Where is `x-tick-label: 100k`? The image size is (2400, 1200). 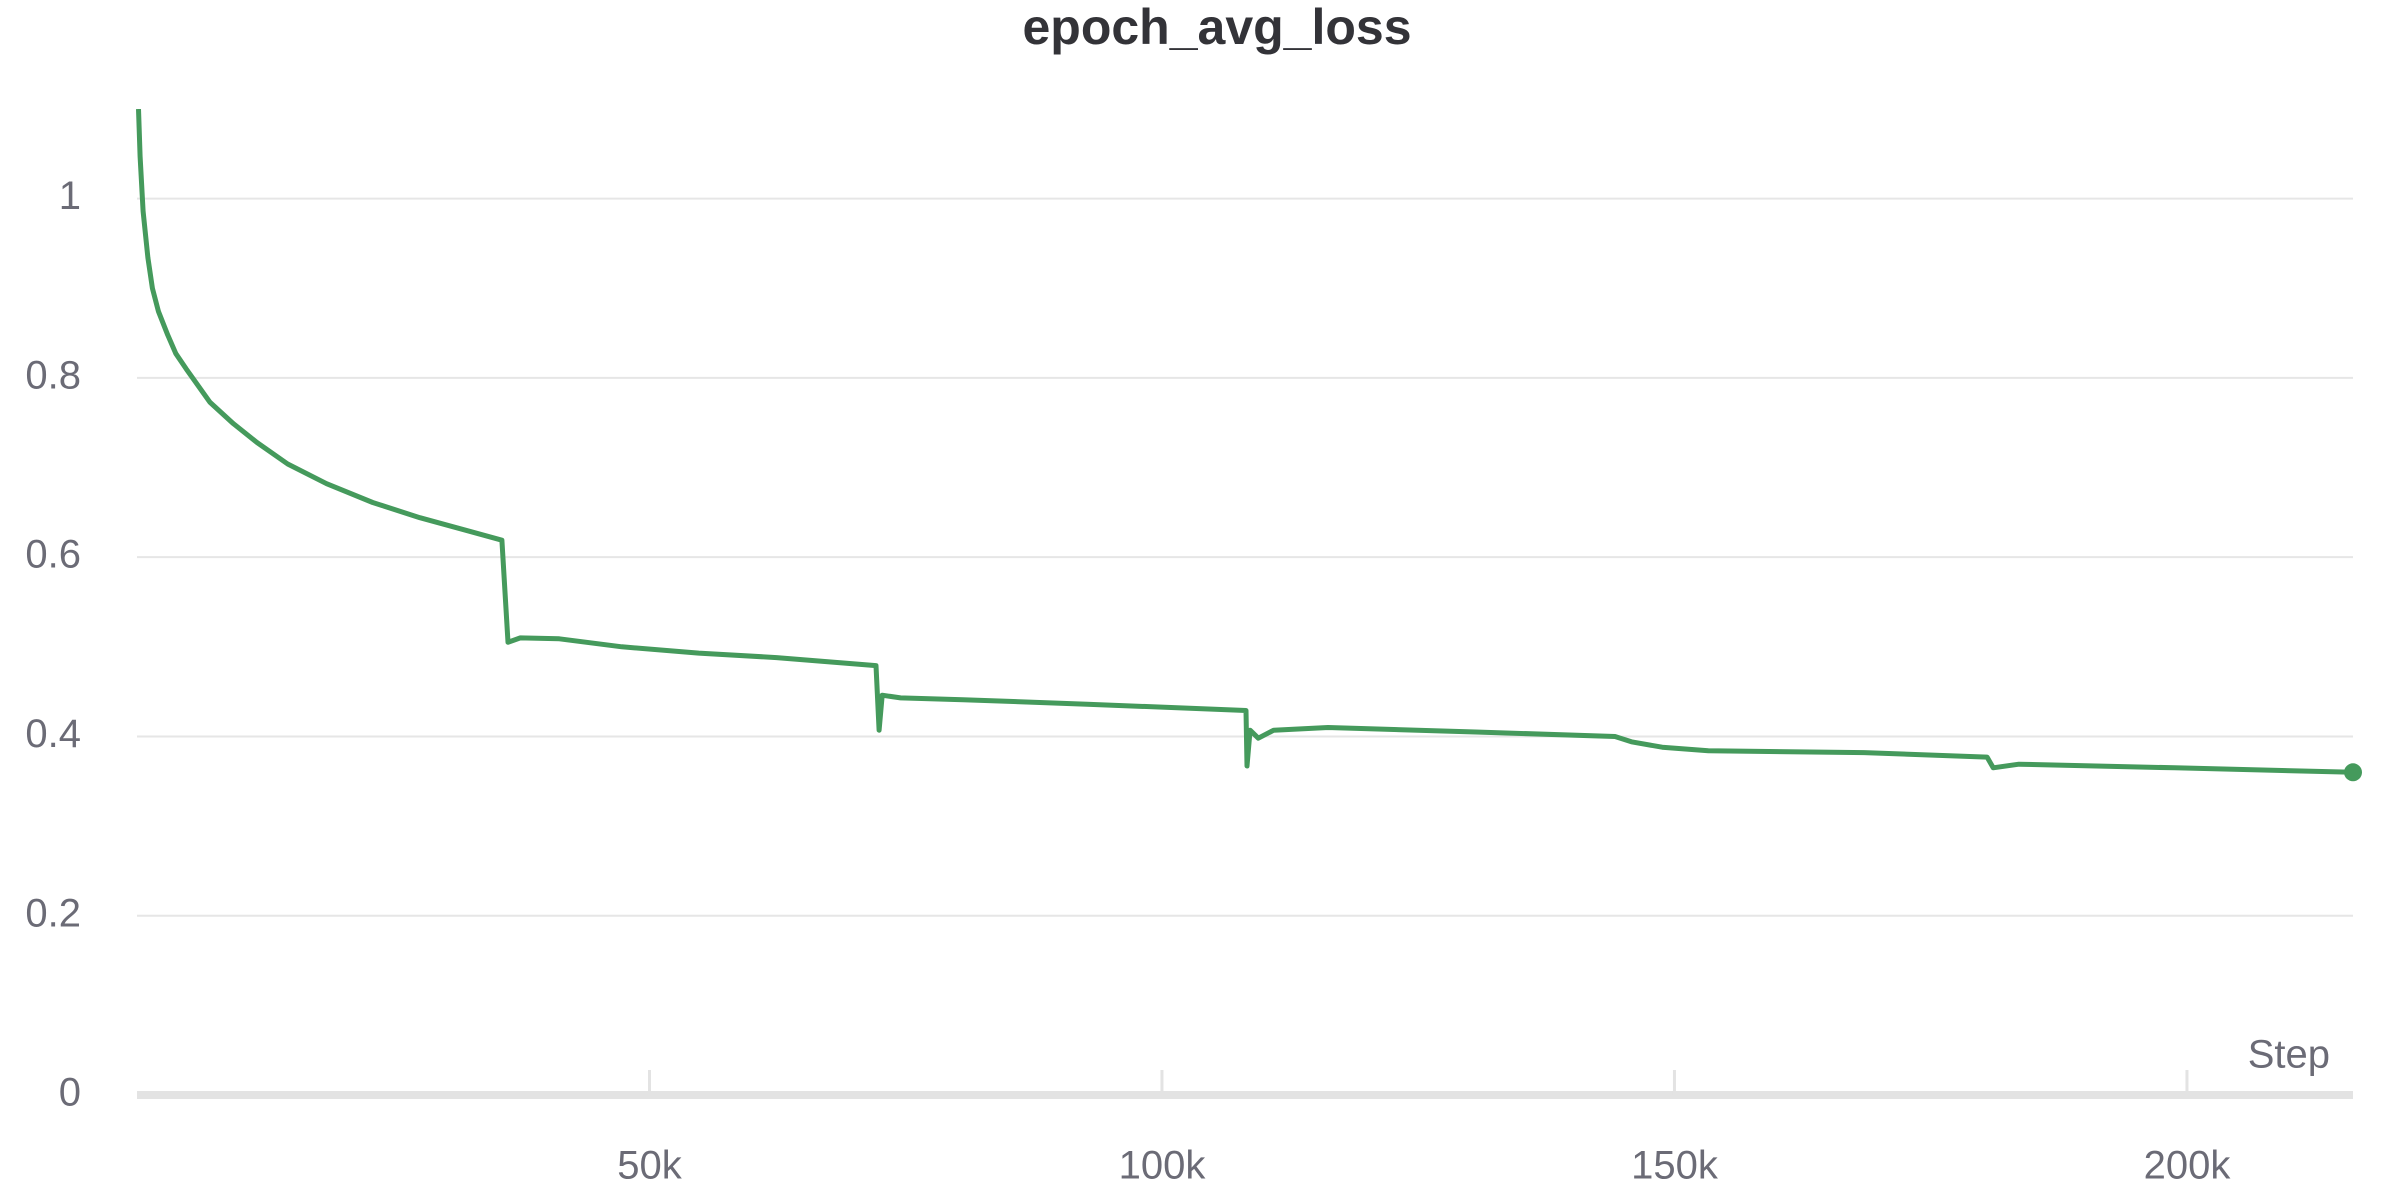
x-tick-label: 100k is located at coordinates (1163, 1166).